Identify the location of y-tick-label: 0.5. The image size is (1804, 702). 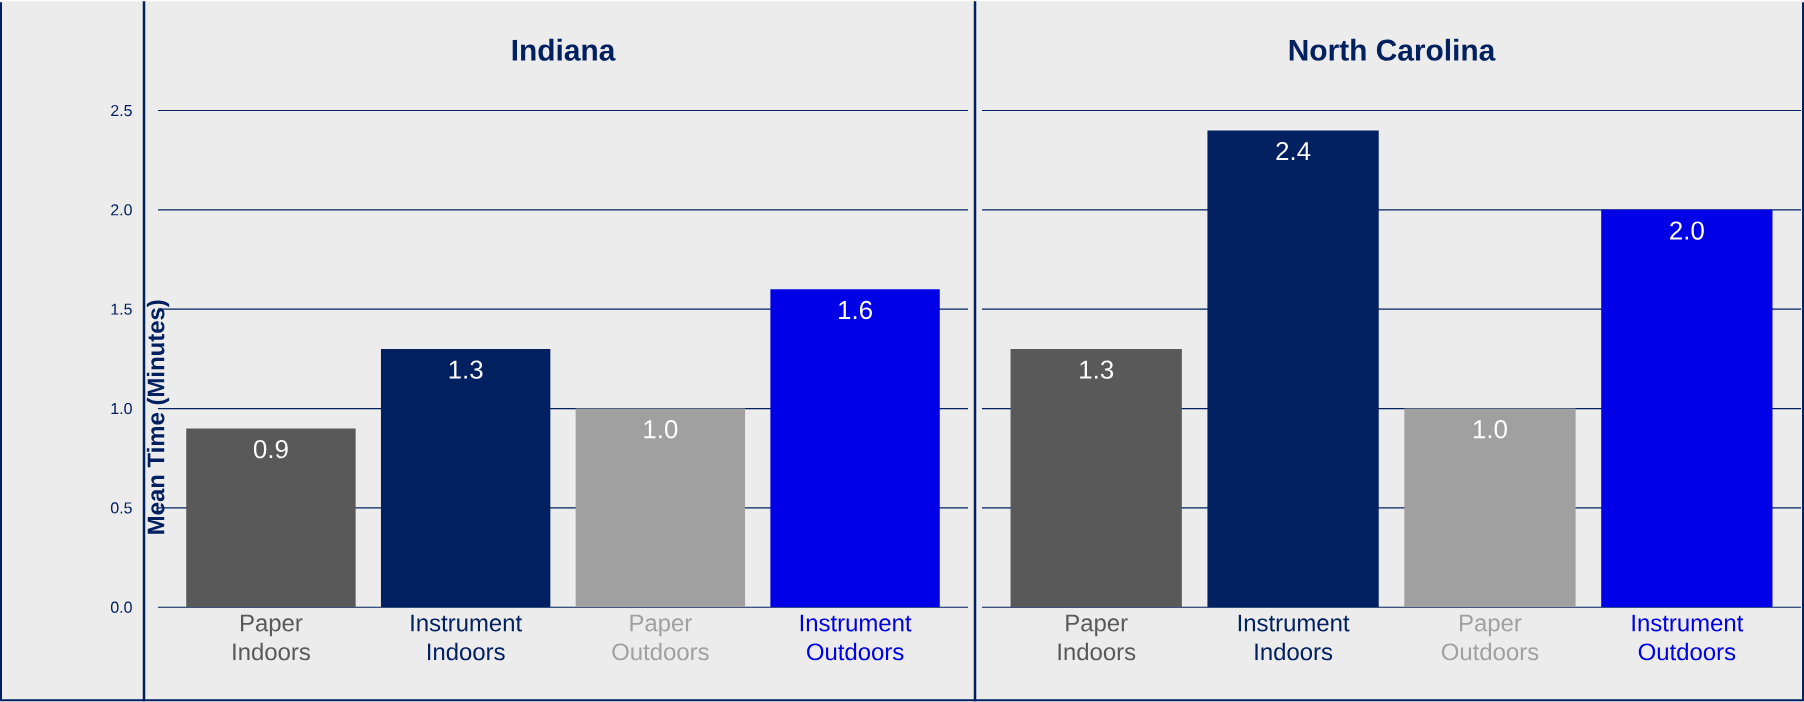
(121, 508).